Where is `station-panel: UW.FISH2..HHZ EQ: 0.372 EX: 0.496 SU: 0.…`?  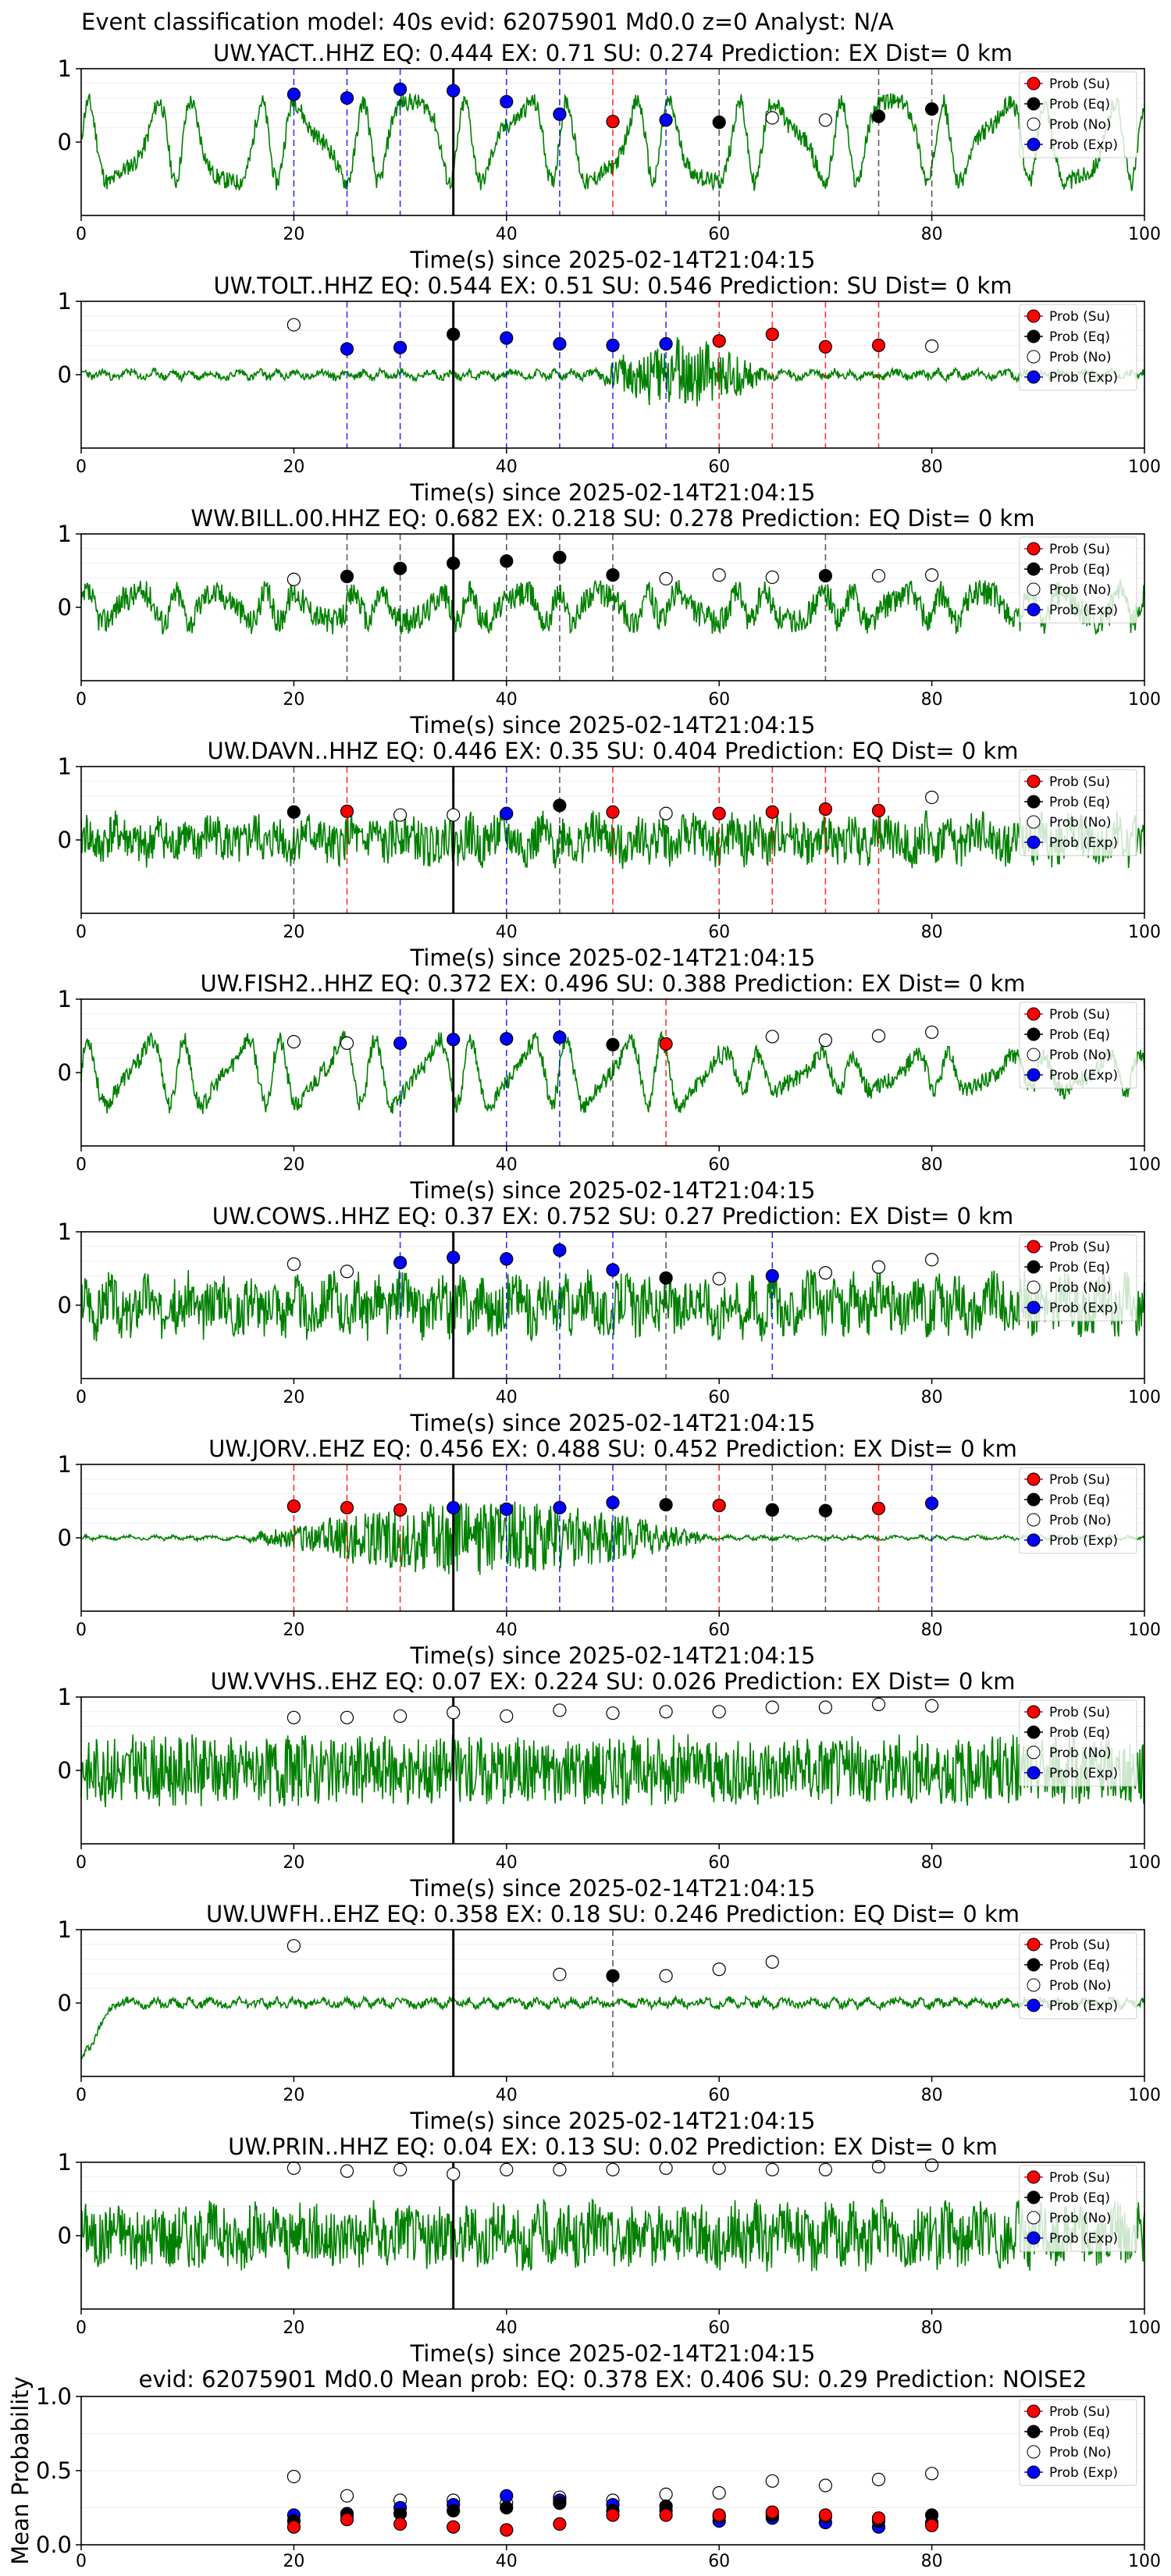 station-panel: UW.FISH2..HHZ EQ: 0.372 EX: 0.496 SU: 0.… is located at coordinates (609, 1087).